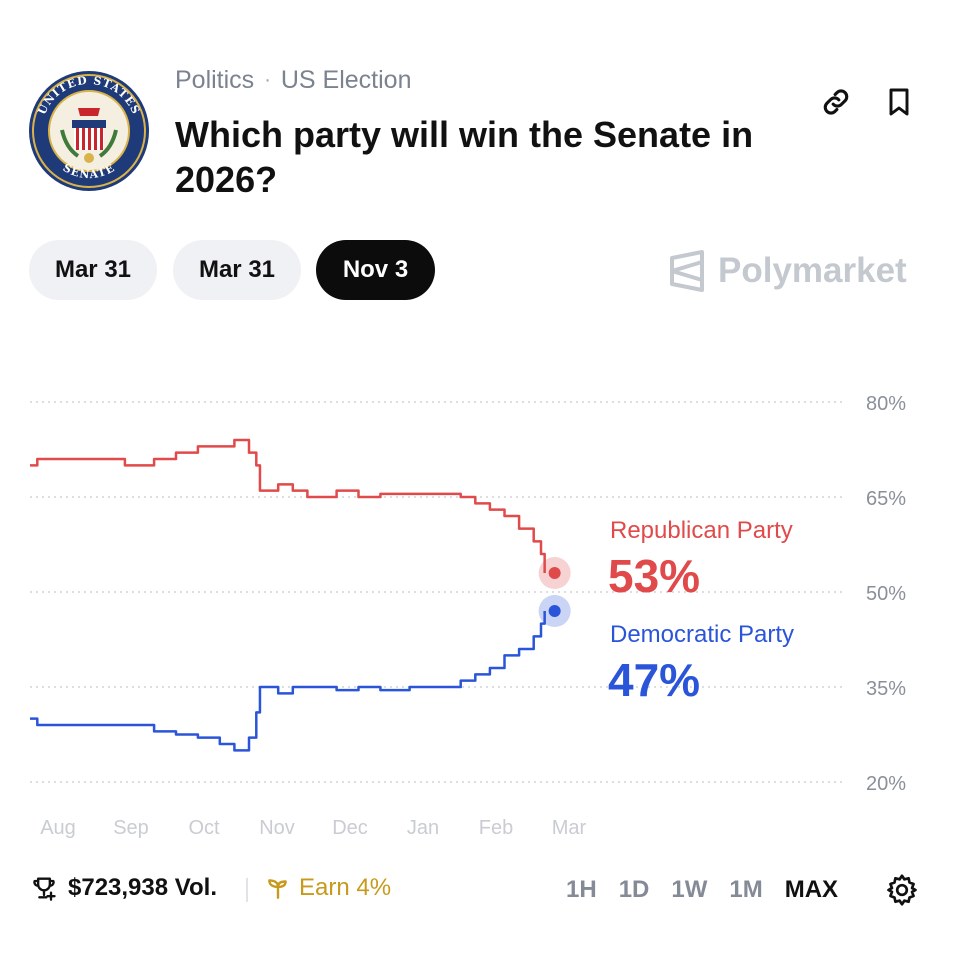 This screenshot has height=969, width=969. I want to click on series-line-republican, so click(288, 505).